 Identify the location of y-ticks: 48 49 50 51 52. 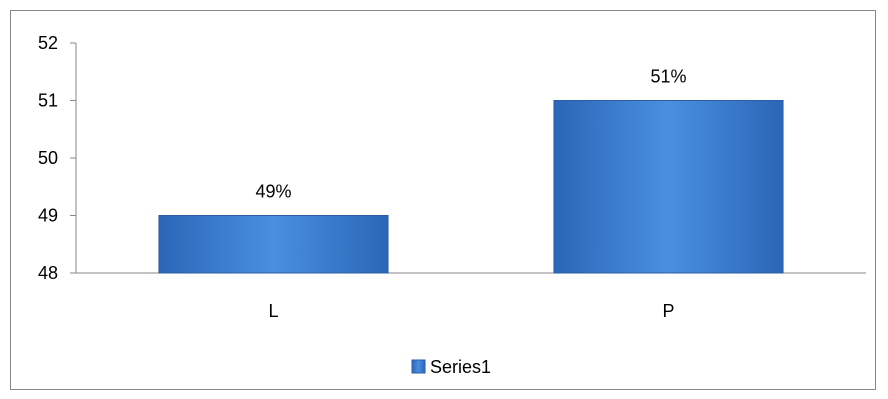
(57, 158).